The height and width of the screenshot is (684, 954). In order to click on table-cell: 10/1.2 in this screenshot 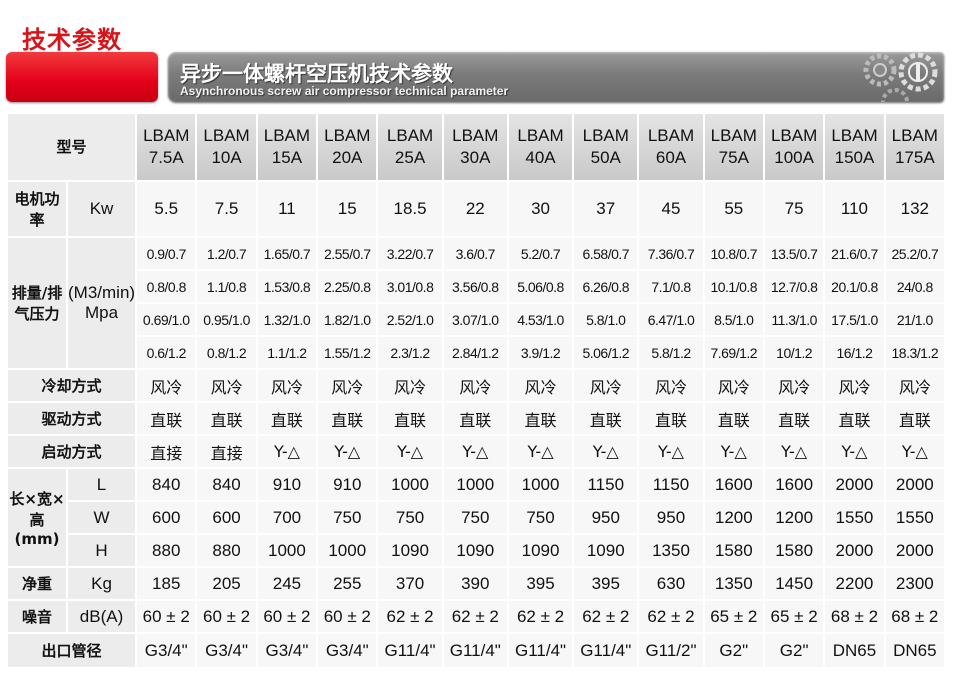, I will do `click(794, 352)`.